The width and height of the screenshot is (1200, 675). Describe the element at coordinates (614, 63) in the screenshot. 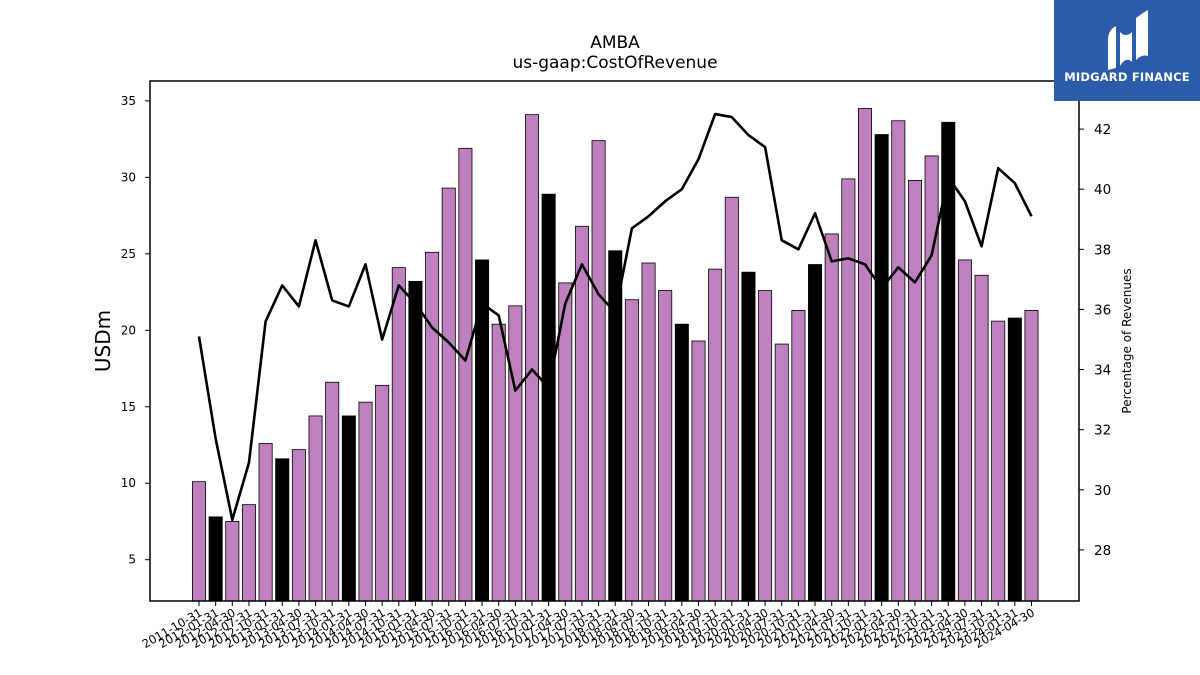

I see `chart-subtitle: us-gaap:CostOfRevenue` at that location.